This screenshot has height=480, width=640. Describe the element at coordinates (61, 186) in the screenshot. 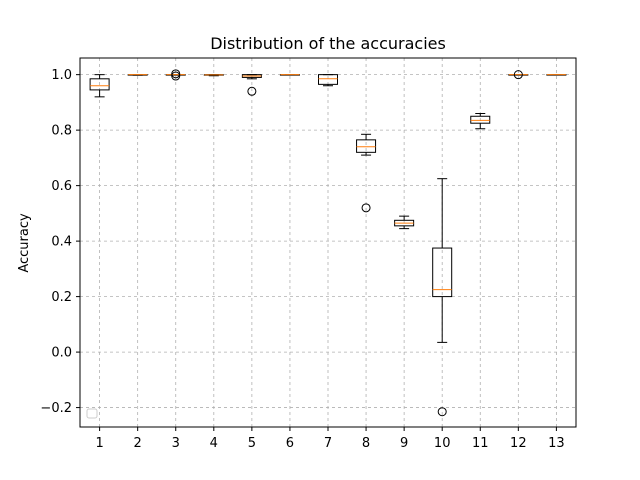

I see `y-tick-label: 0.6` at that location.